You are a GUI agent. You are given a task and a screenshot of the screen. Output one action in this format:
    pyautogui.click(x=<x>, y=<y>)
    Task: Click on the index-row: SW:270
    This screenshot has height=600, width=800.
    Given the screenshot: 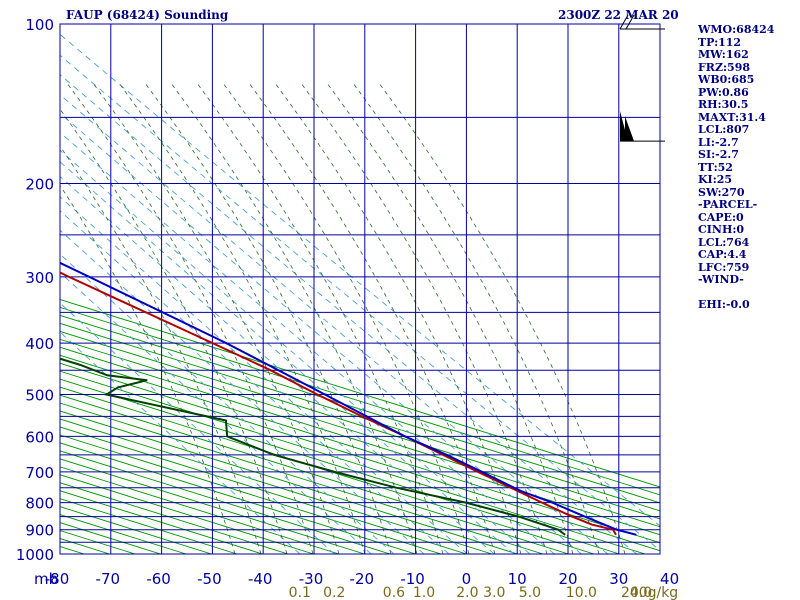 What is the action you would take?
    pyautogui.click(x=721, y=192)
    